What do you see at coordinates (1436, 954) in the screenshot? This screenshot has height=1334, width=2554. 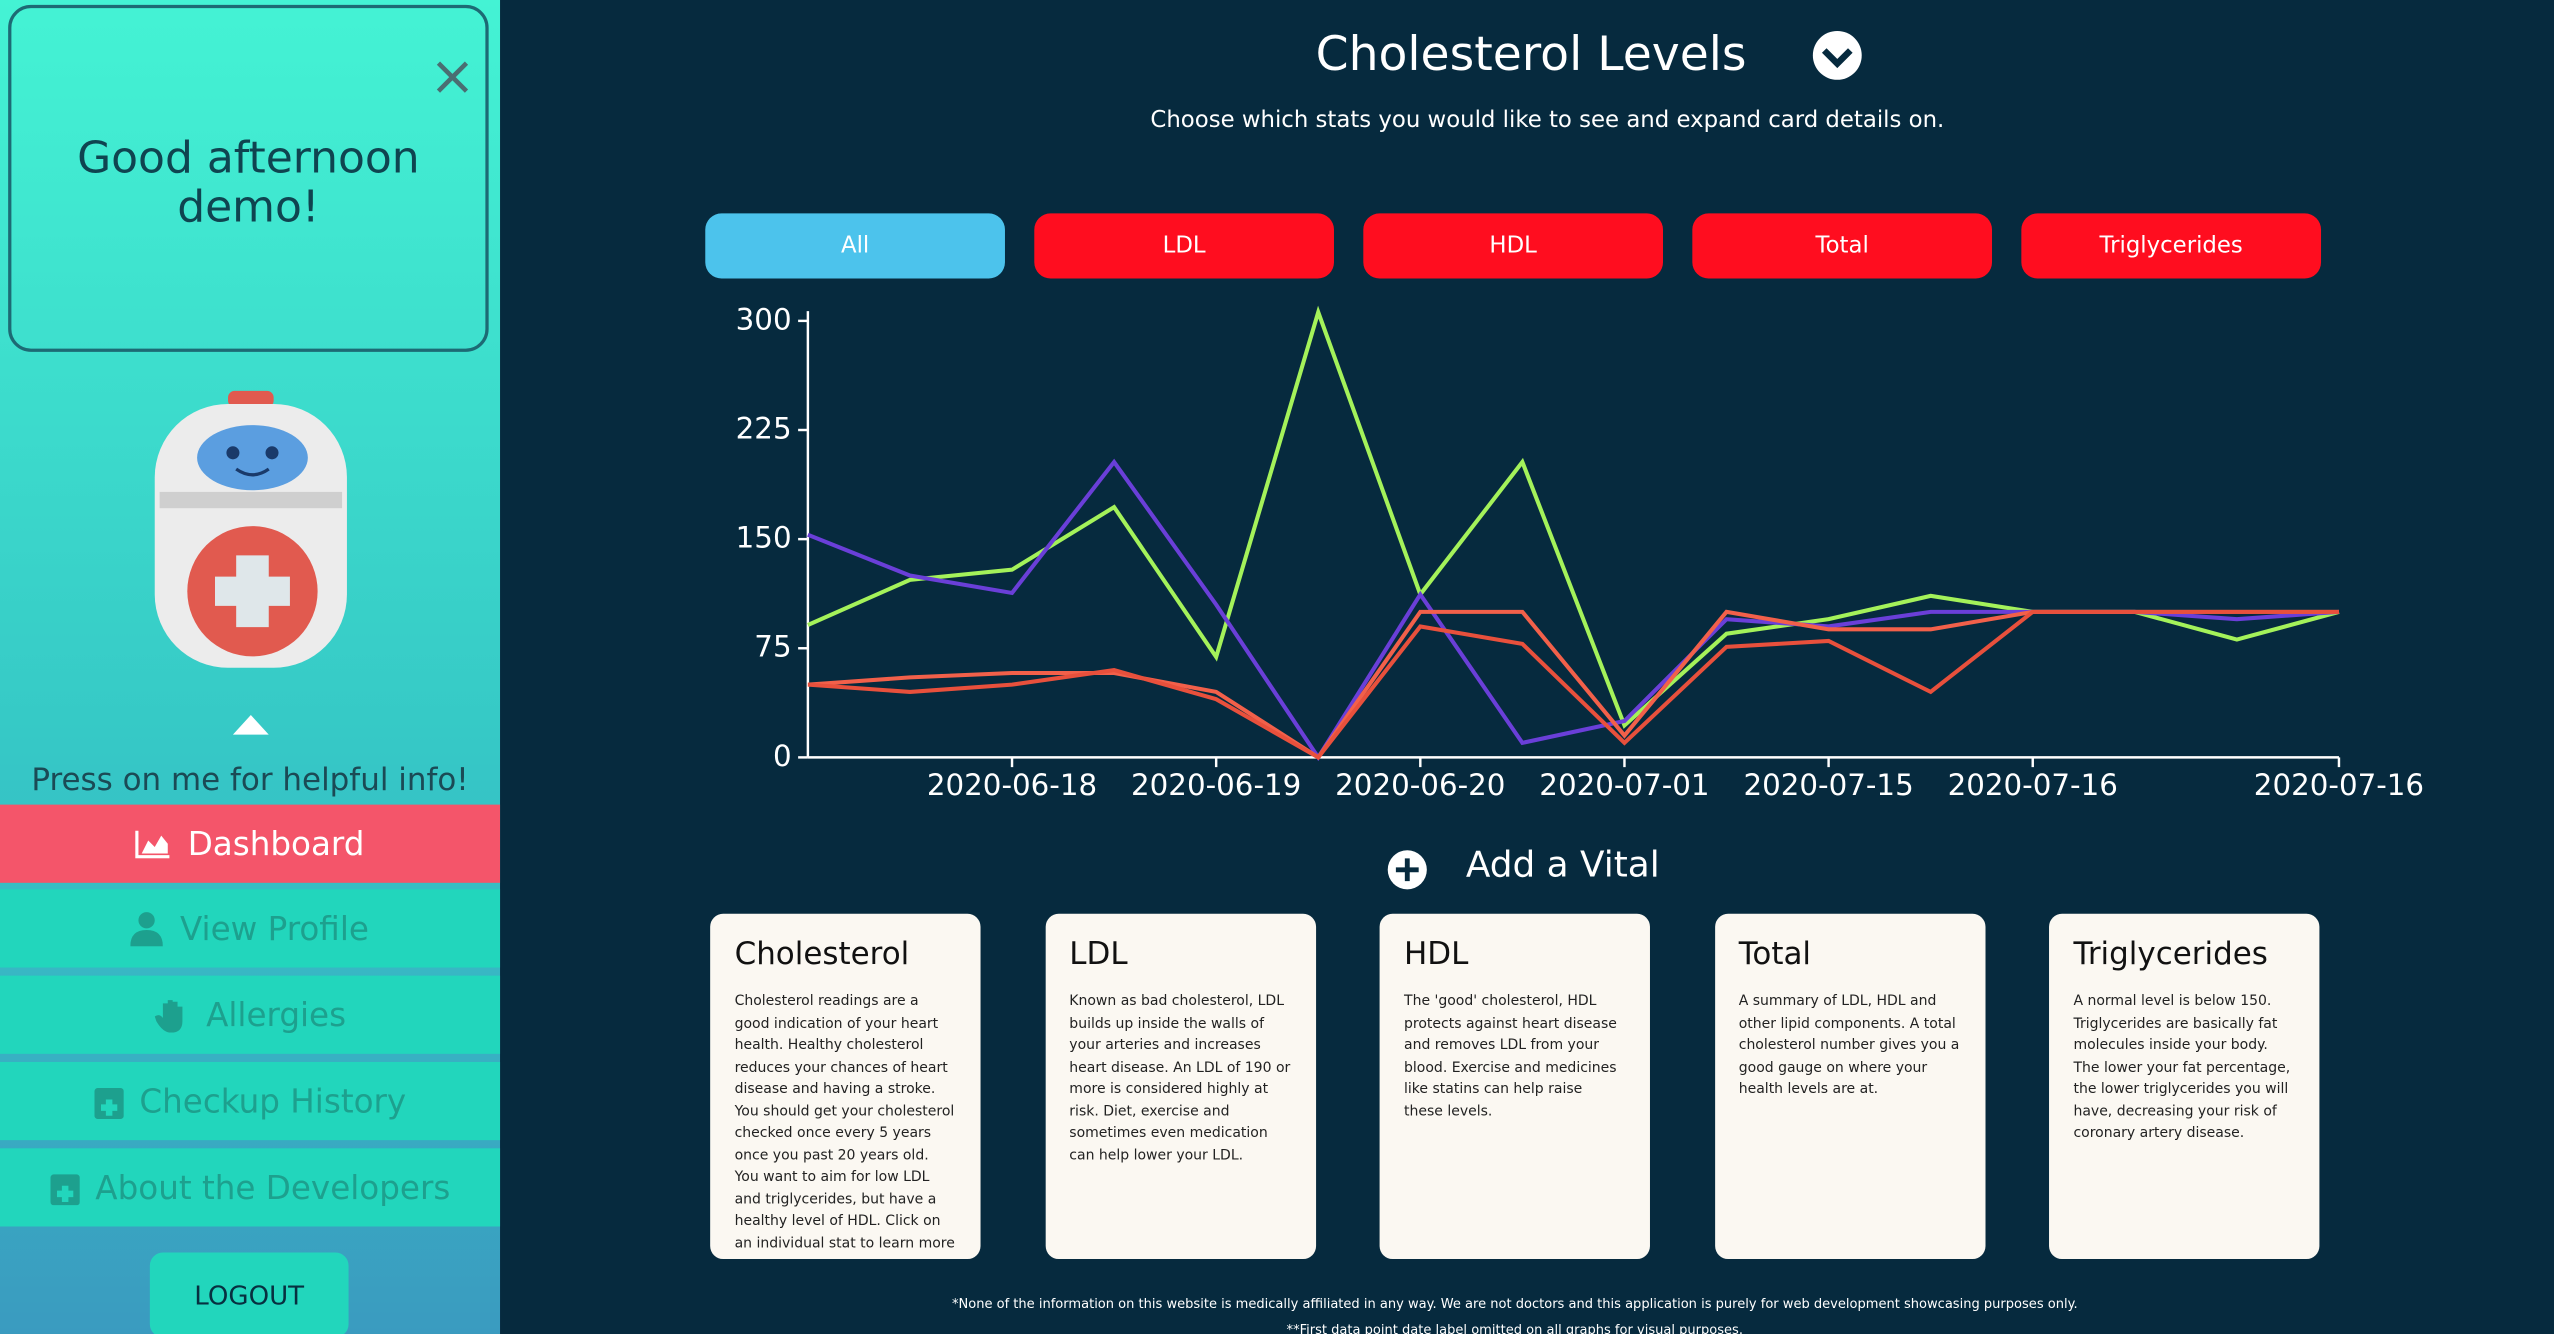 I see `card-title: HDL` at bounding box center [1436, 954].